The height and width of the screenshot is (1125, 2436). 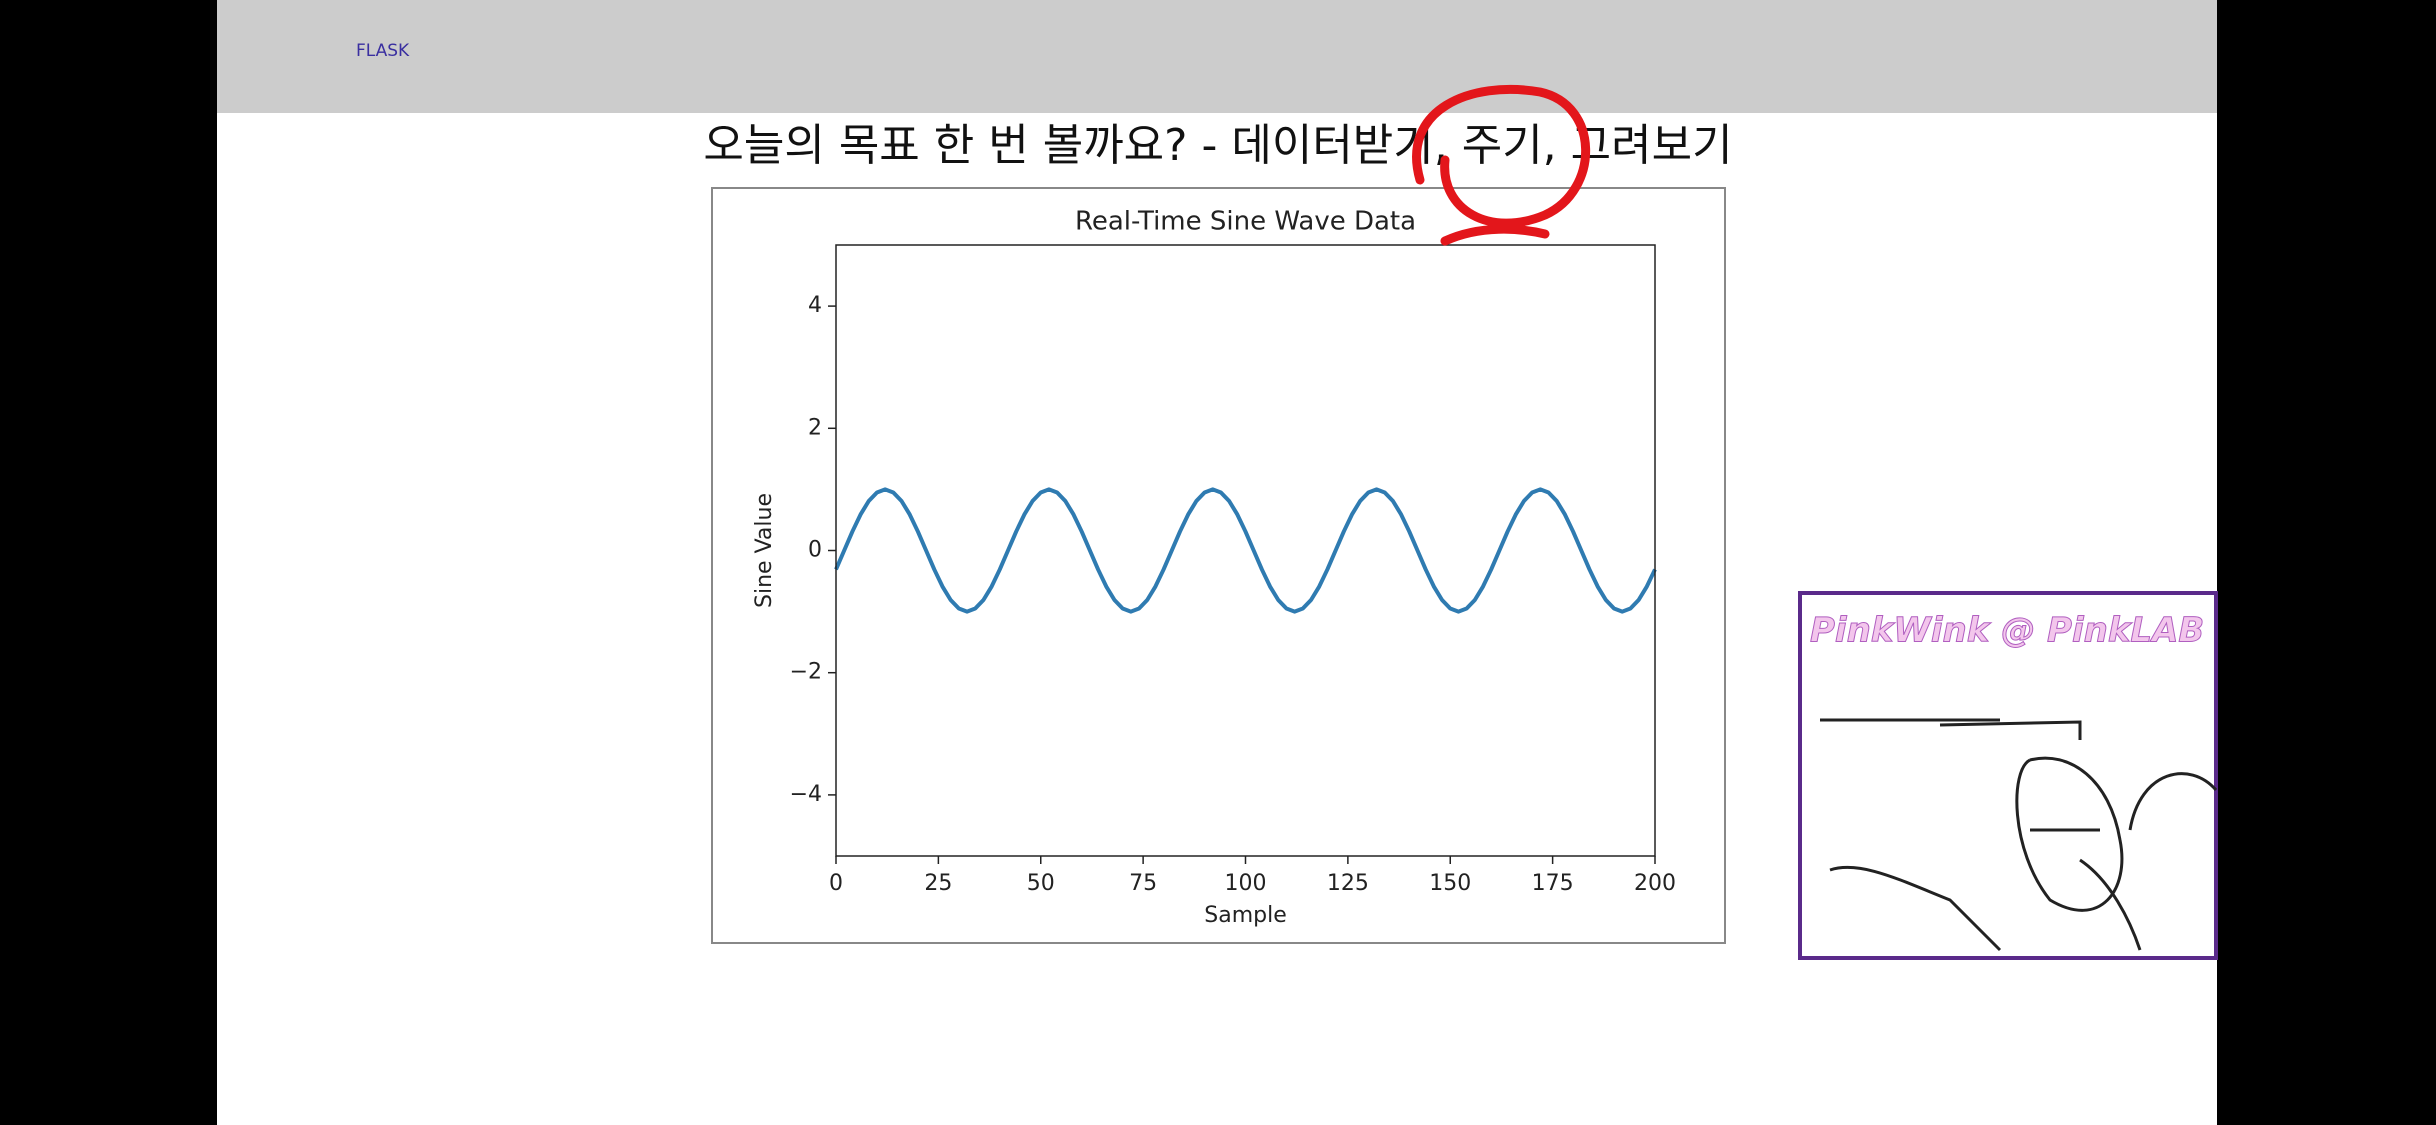 What do you see at coordinates (806, 672) in the screenshot?
I see `y-tick-label: −2` at bounding box center [806, 672].